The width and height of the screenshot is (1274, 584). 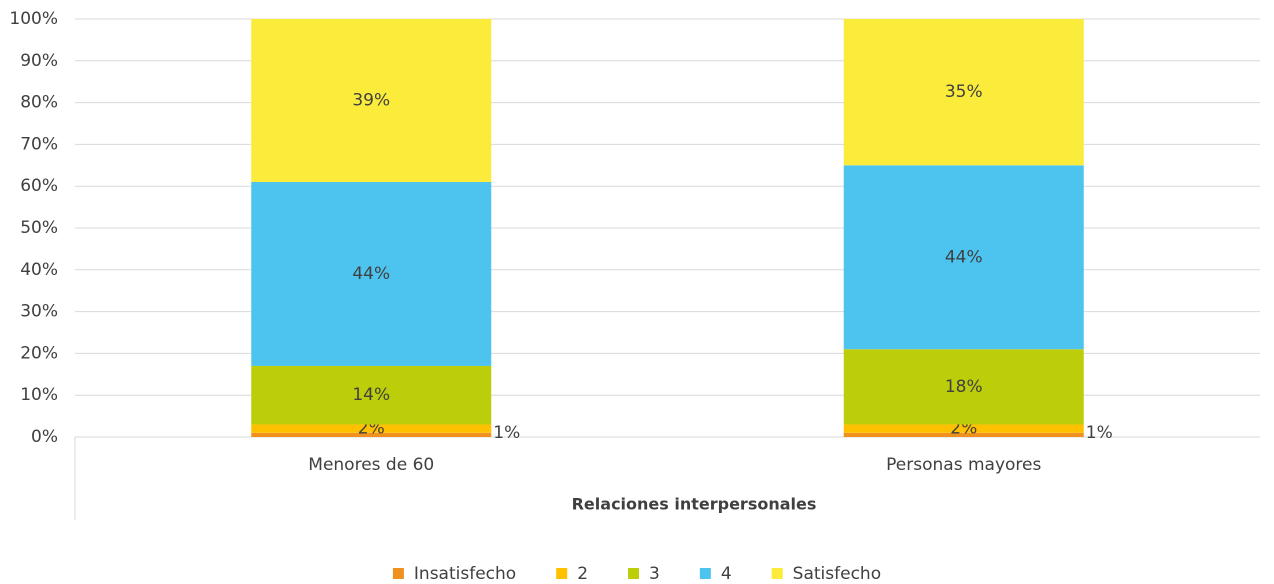 What do you see at coordinates (39, 395) in the screenshot?
I see `y-tick-label: 10%` at bounding box center [39, 395].